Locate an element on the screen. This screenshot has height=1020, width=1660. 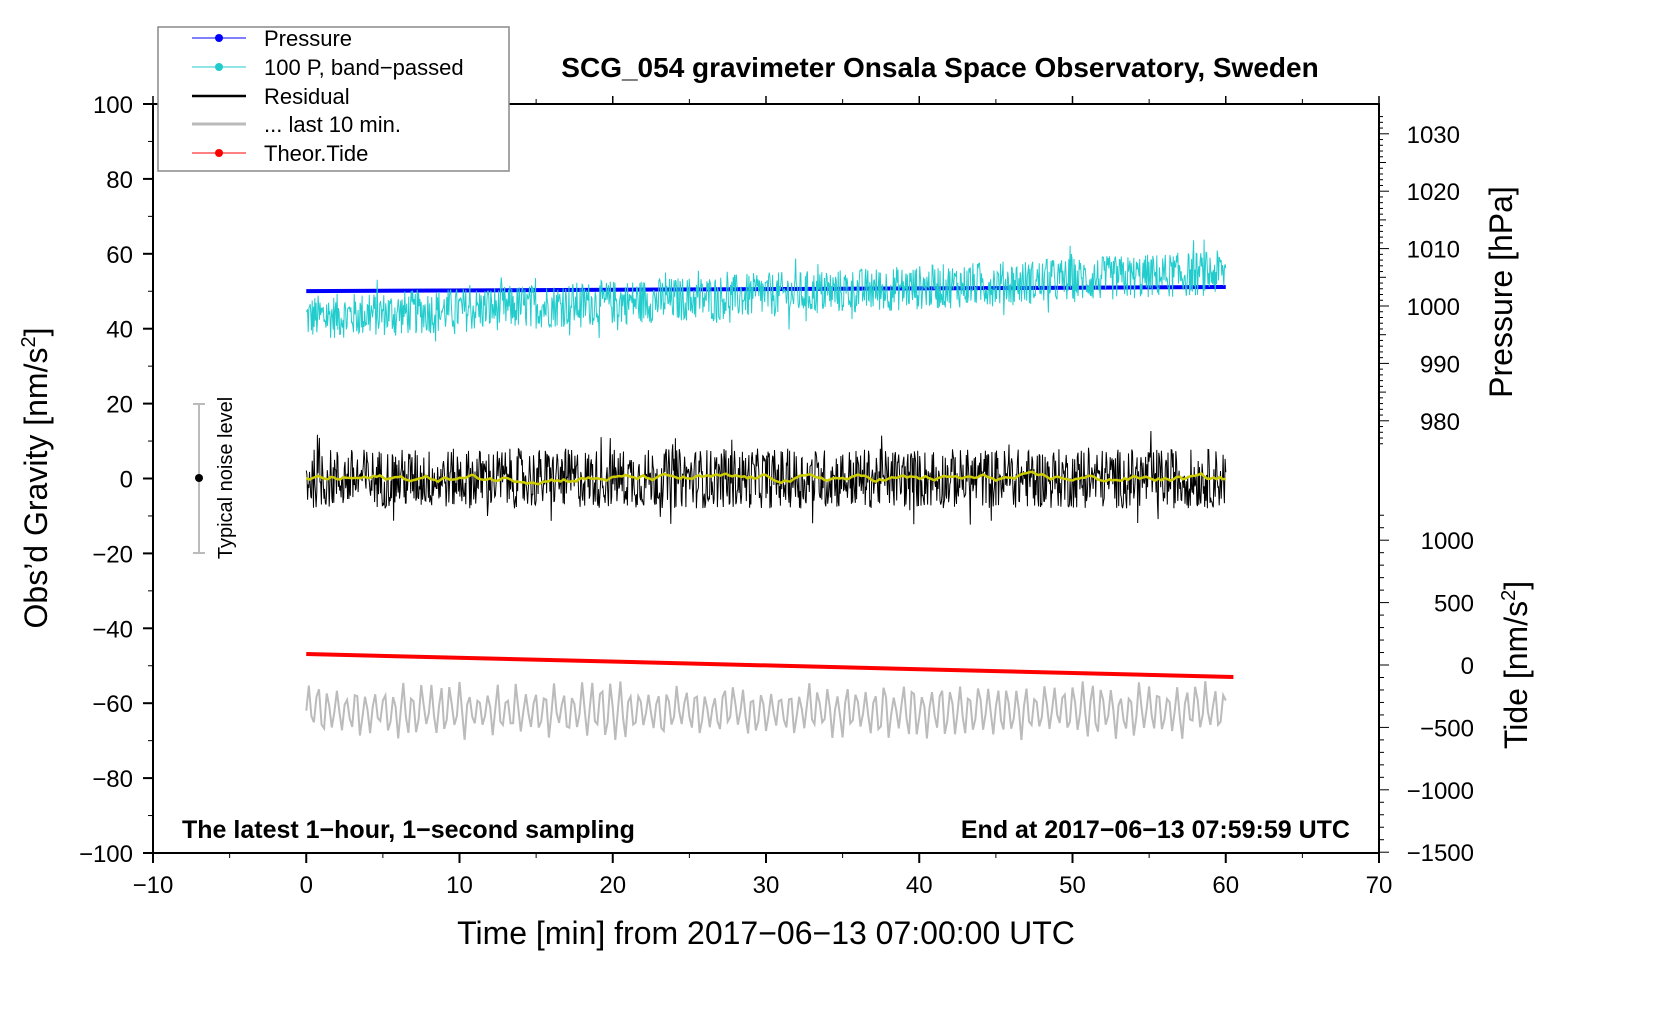
pressure-tick-label: 1010 is located at coordinates (1433, 250).